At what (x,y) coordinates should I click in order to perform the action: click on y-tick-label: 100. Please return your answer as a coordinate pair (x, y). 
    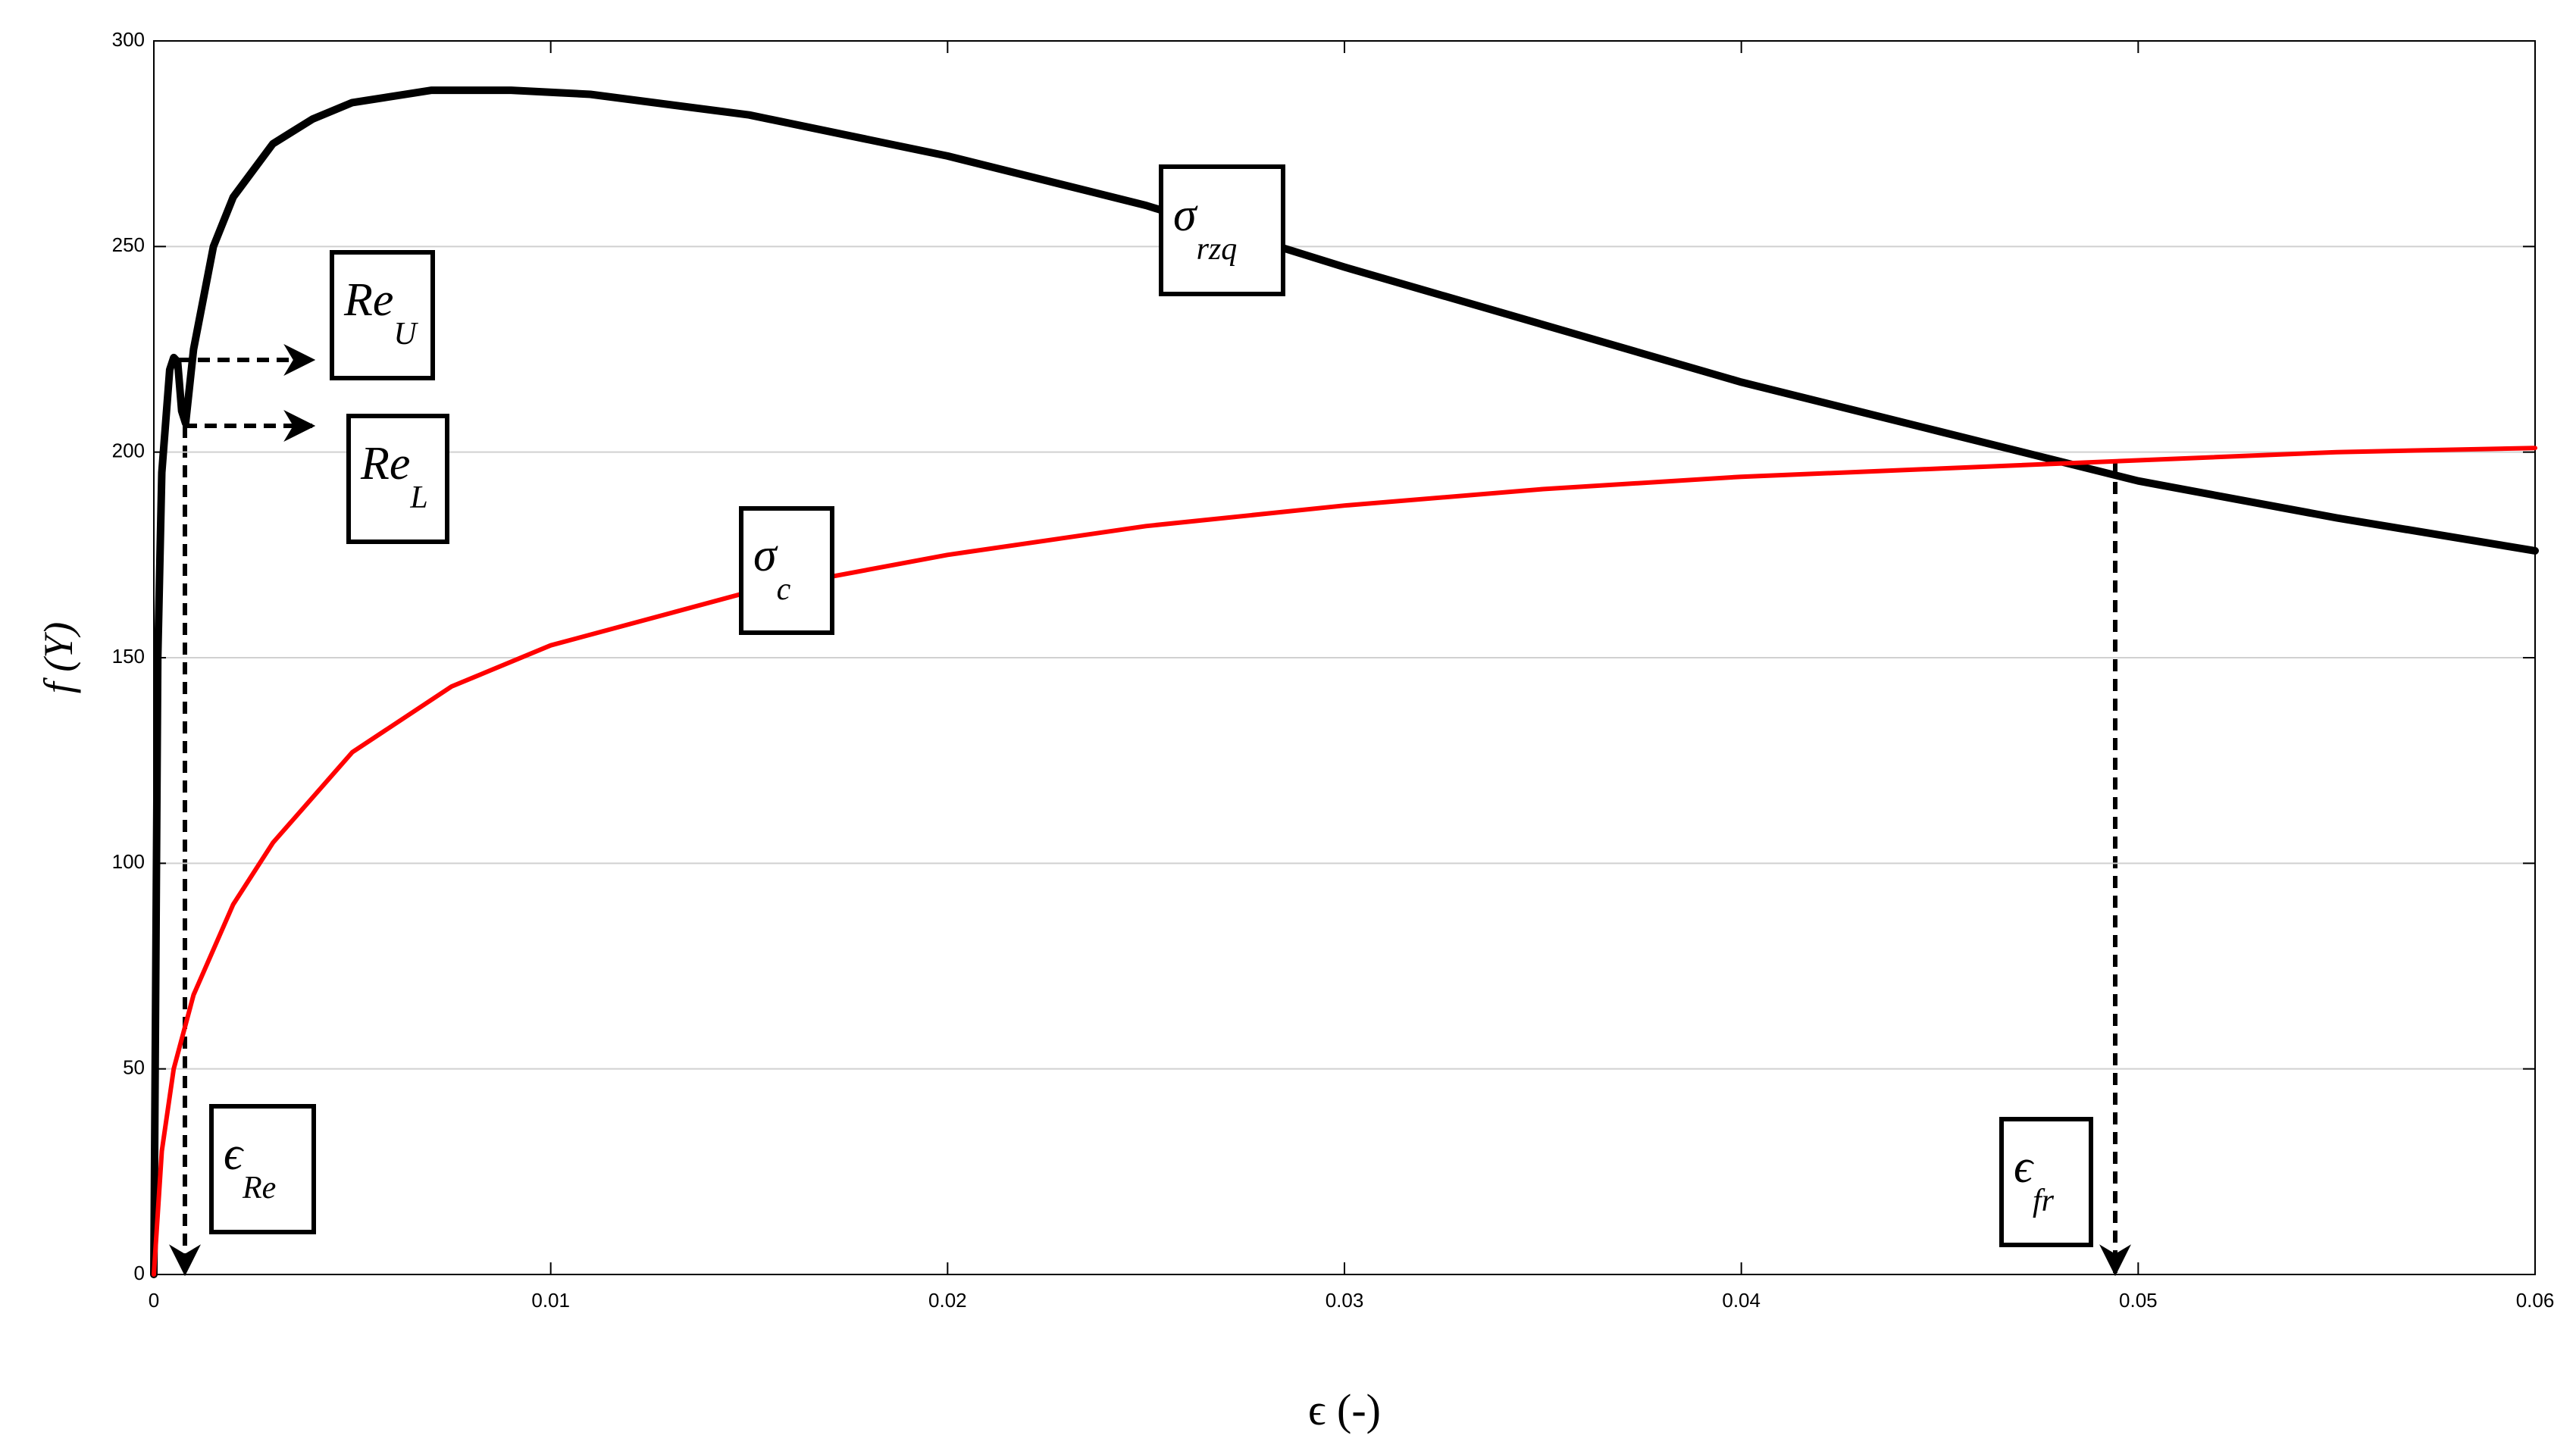
    Looking at the image, I should click on (128, 861).